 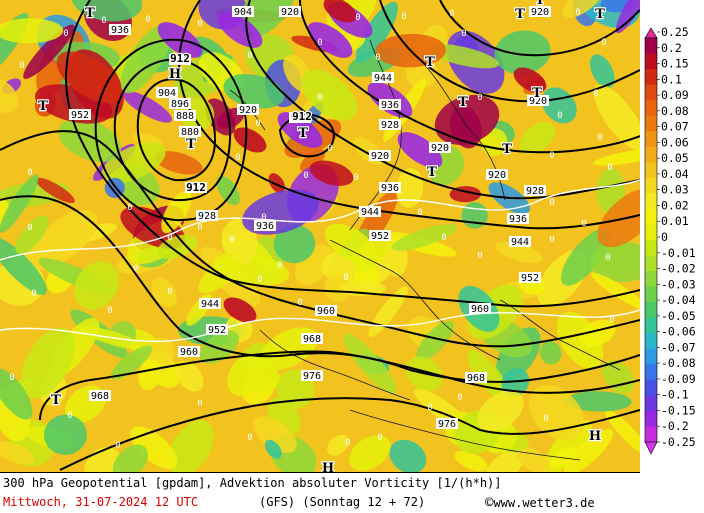 I want to click on credit-link: ©www.wetter3.de, so click(x=540, y=503).